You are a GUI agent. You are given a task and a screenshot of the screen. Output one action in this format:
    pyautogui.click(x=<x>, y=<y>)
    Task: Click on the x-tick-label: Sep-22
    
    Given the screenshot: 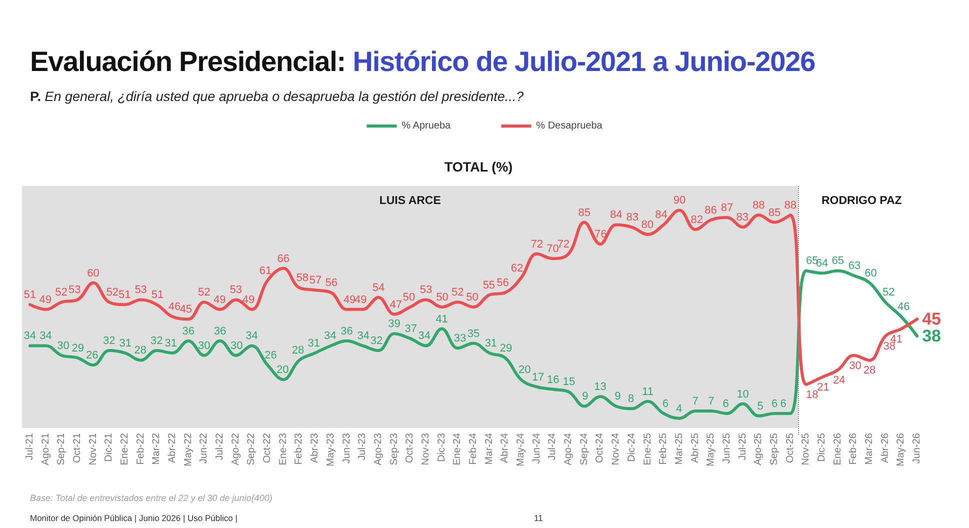 What is the action you would take?
    pyautogui.click(x=252, y=449)
    